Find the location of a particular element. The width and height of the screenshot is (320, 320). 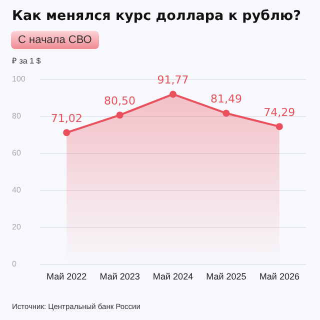

x-tick-label: Май 2023 is located at coordinates (120, 277).